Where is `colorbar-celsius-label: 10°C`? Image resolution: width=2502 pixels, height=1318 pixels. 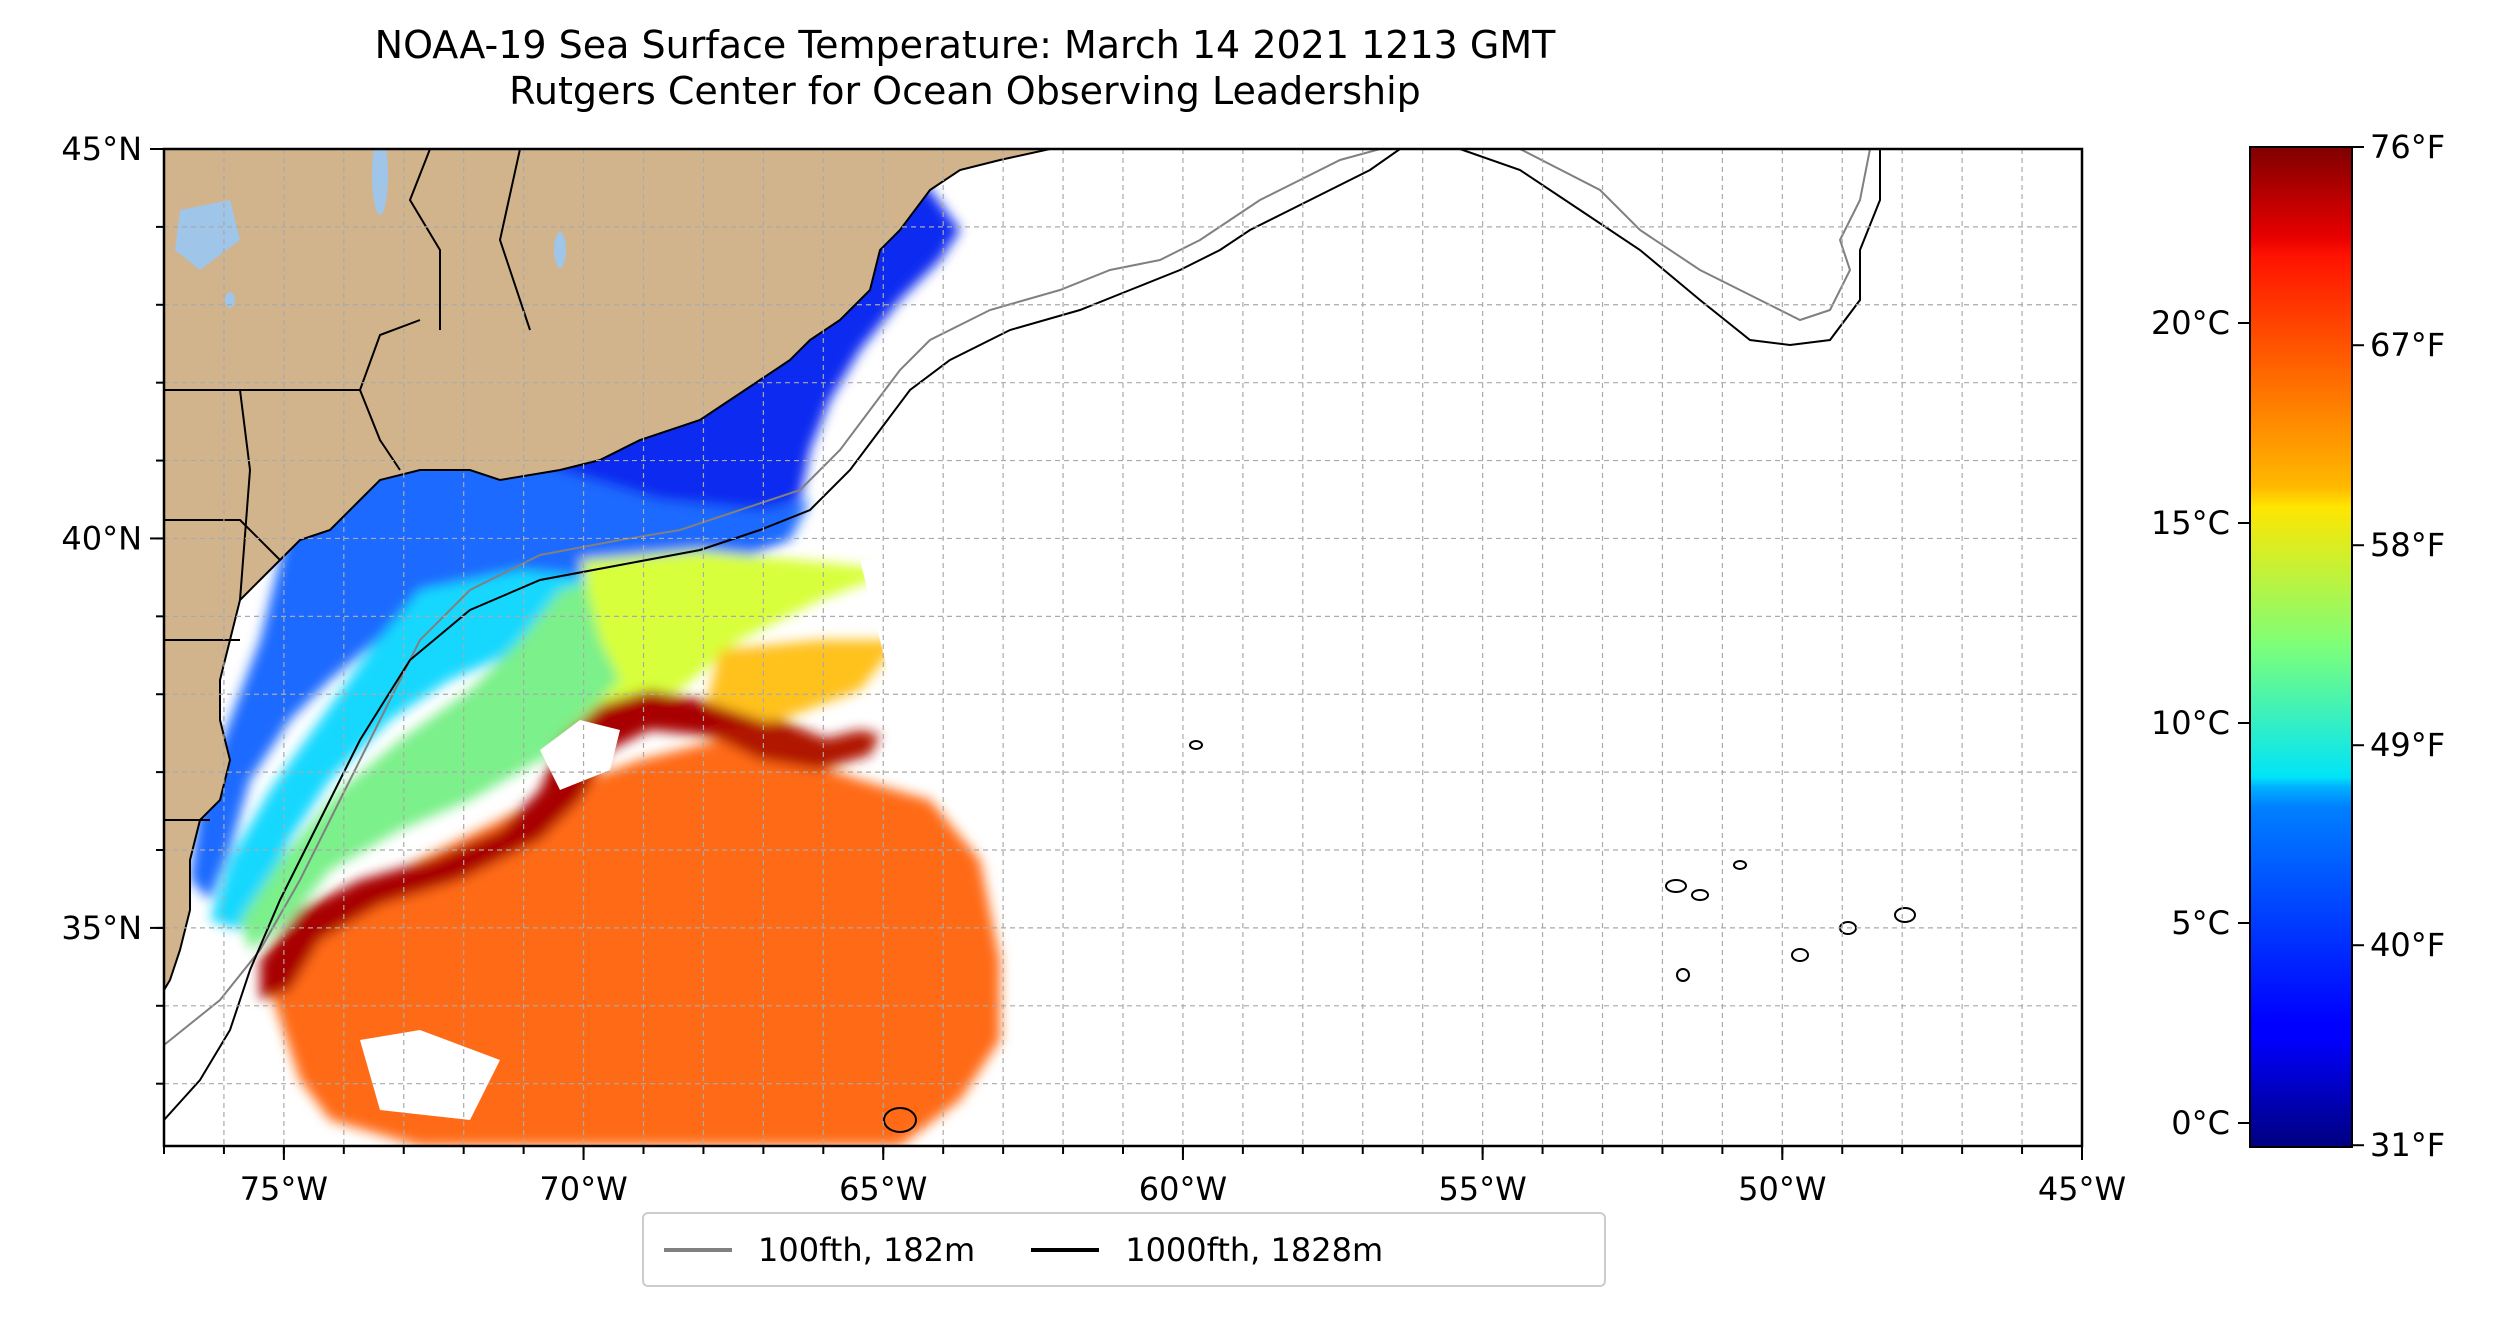
colorbar-celsius-label: 10°C is located at coordinates (2190, 723).